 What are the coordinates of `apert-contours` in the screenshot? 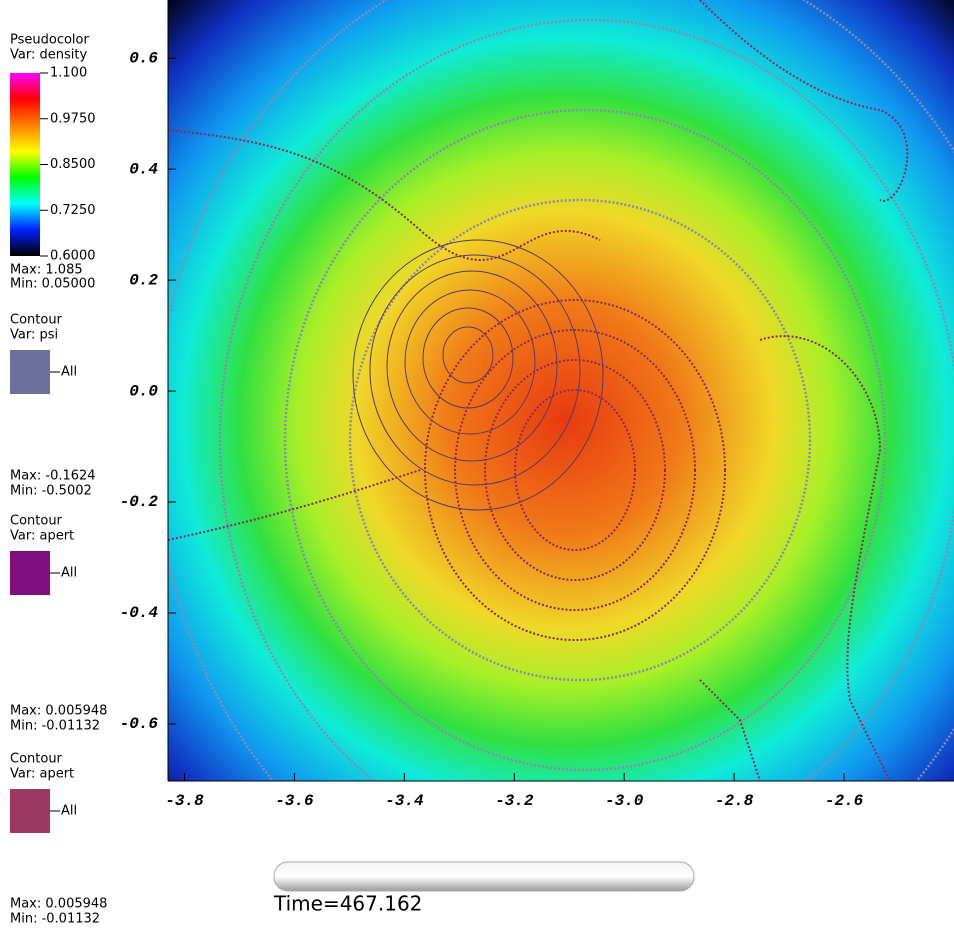 It's located at (478, 375).